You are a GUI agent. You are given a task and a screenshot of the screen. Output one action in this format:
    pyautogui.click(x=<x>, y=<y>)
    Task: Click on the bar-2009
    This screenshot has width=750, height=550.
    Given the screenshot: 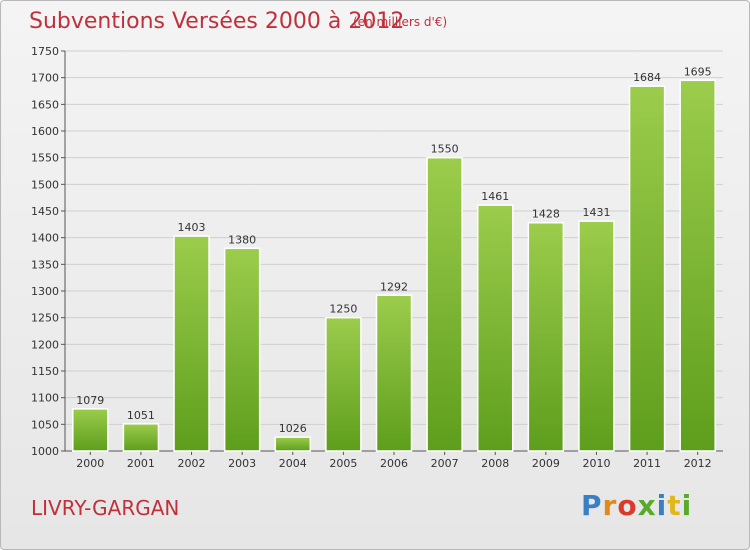 What is the action you would take?
    pyautogui.click(x=546, y=336)
    